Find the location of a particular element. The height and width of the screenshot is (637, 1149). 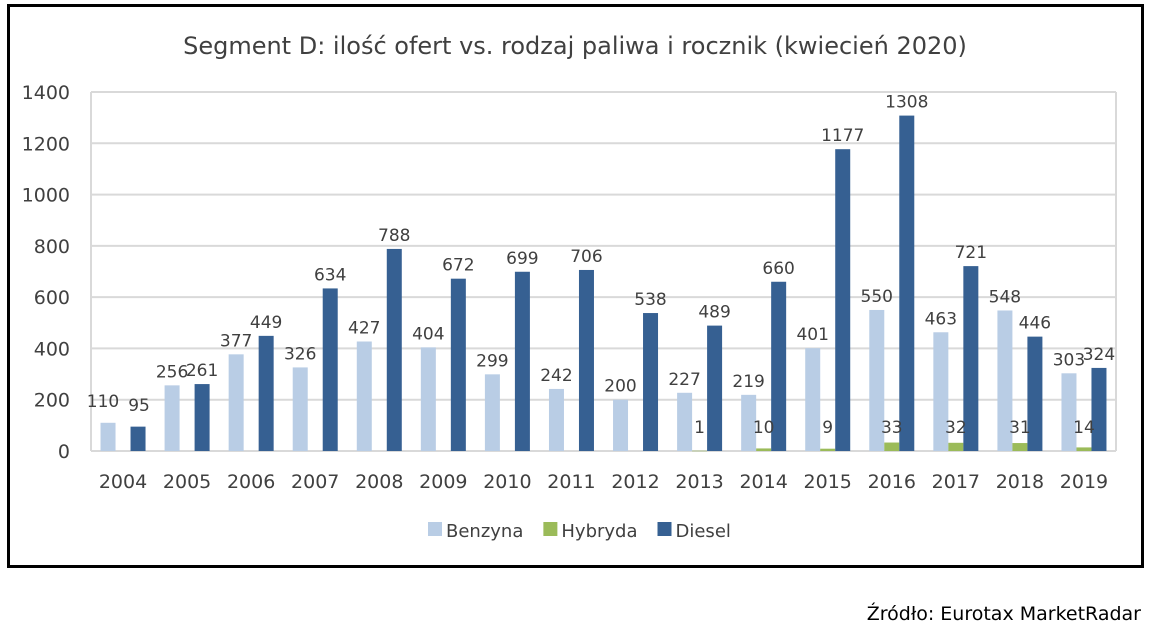

data-label: 548 is located at coordinates (1005, 297).